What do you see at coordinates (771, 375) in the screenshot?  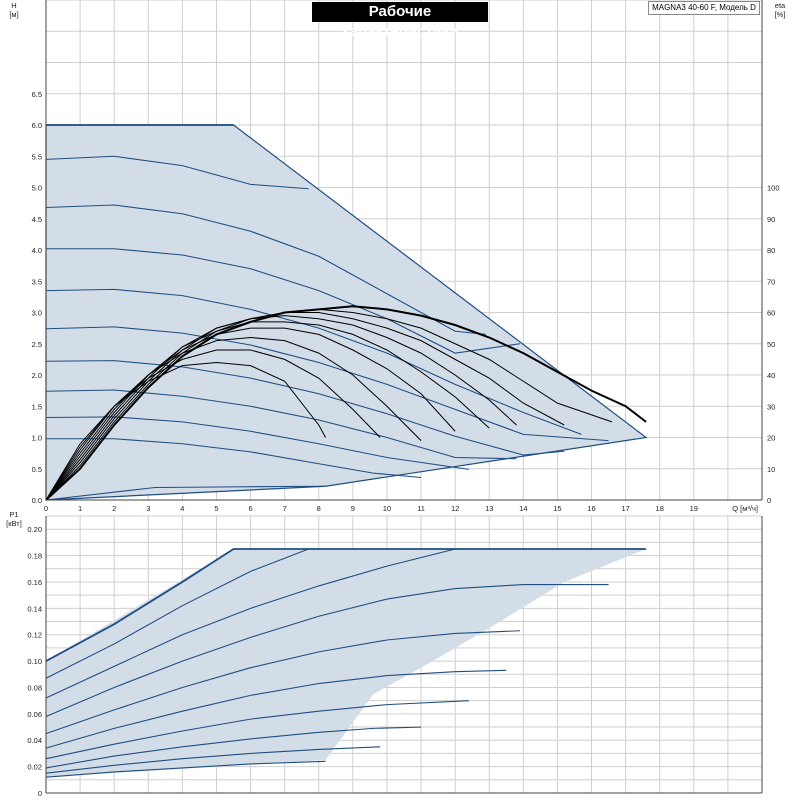 I see `y2-tick-label: 40` at bounding box center [771, 375].